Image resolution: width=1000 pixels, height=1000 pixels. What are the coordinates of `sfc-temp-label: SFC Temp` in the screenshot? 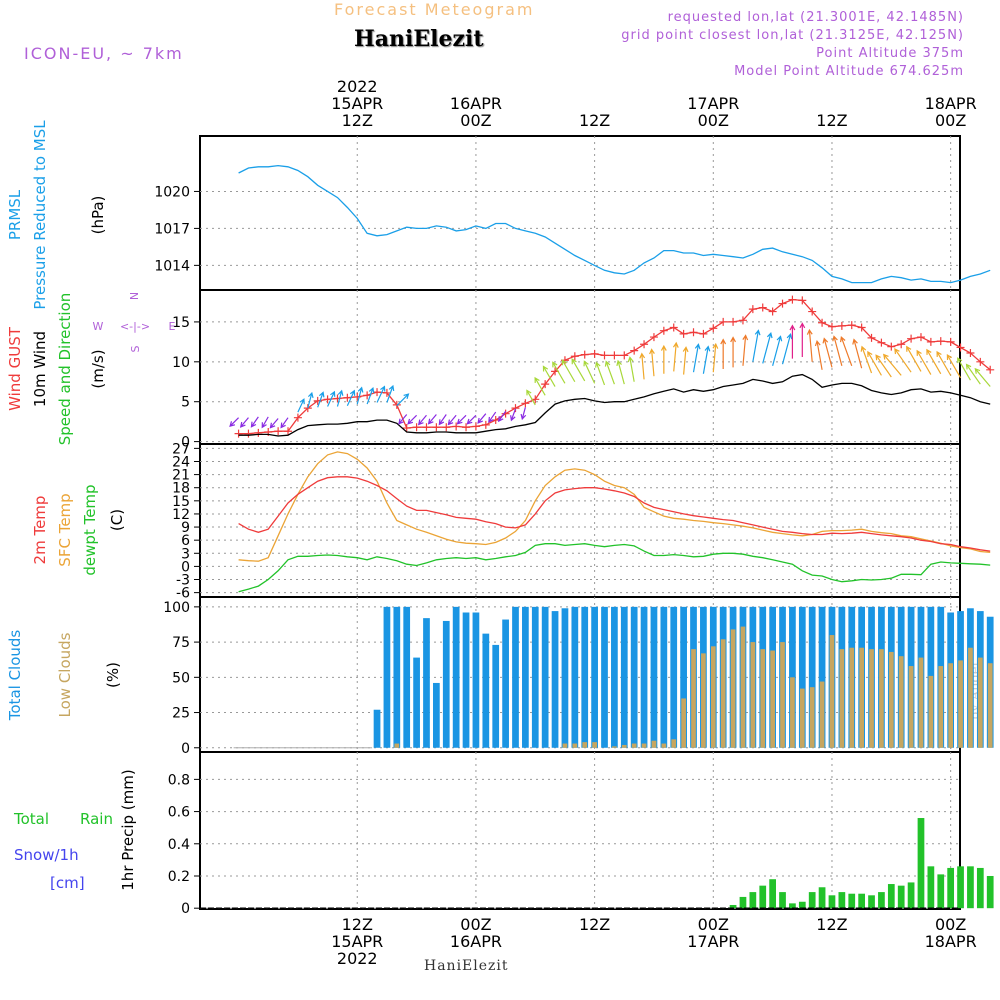 It's located at (65, 529).